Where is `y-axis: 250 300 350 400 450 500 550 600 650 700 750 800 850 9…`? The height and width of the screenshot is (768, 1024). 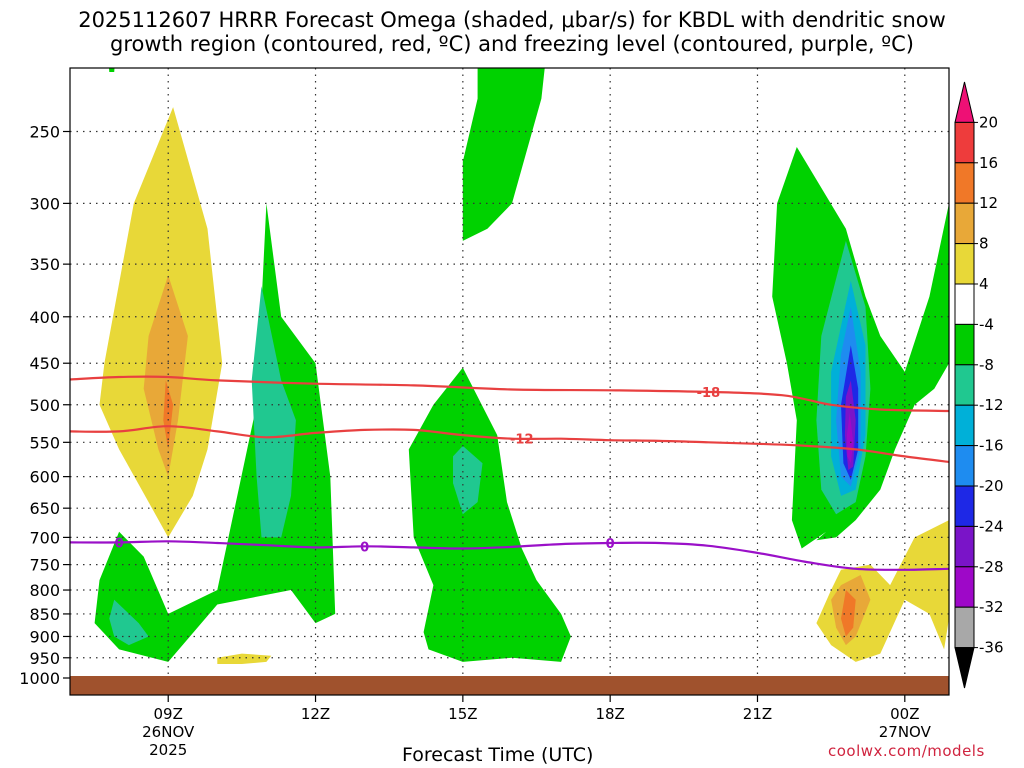 y-axis: 250 300 350 400 450 500 550 600 650 700 750 800 850 9… is located at coordinates (44, 405).